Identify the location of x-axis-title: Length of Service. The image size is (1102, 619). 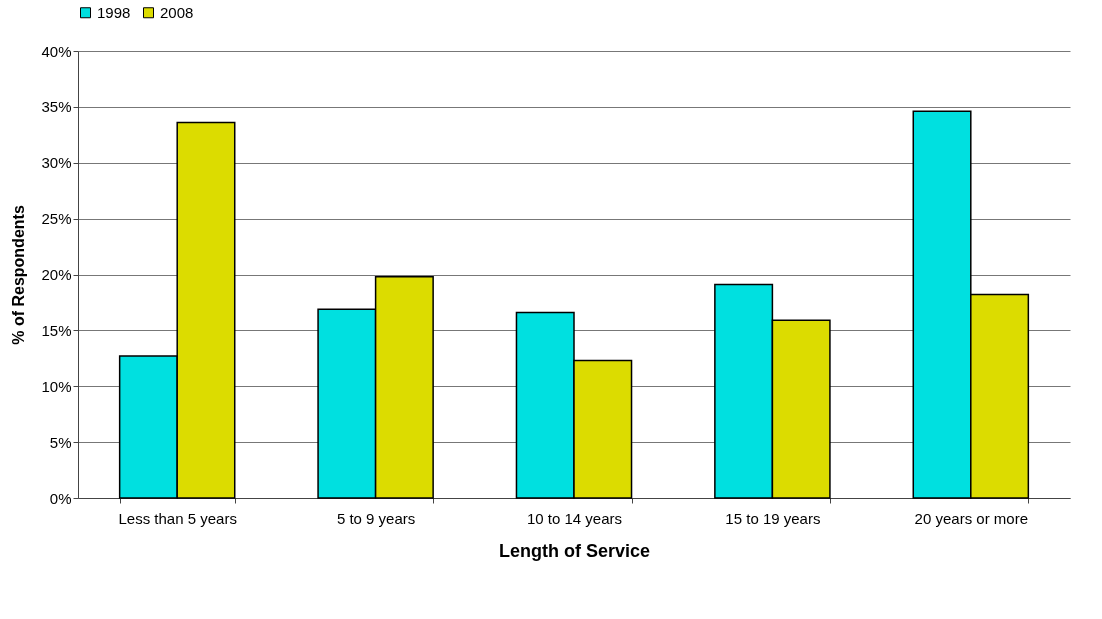
(574, 550).